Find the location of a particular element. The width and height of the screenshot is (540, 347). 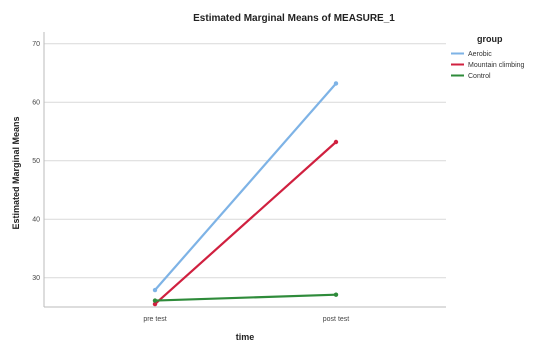

x-tick-labels: pre test post test is located at coordinates (246, 319).